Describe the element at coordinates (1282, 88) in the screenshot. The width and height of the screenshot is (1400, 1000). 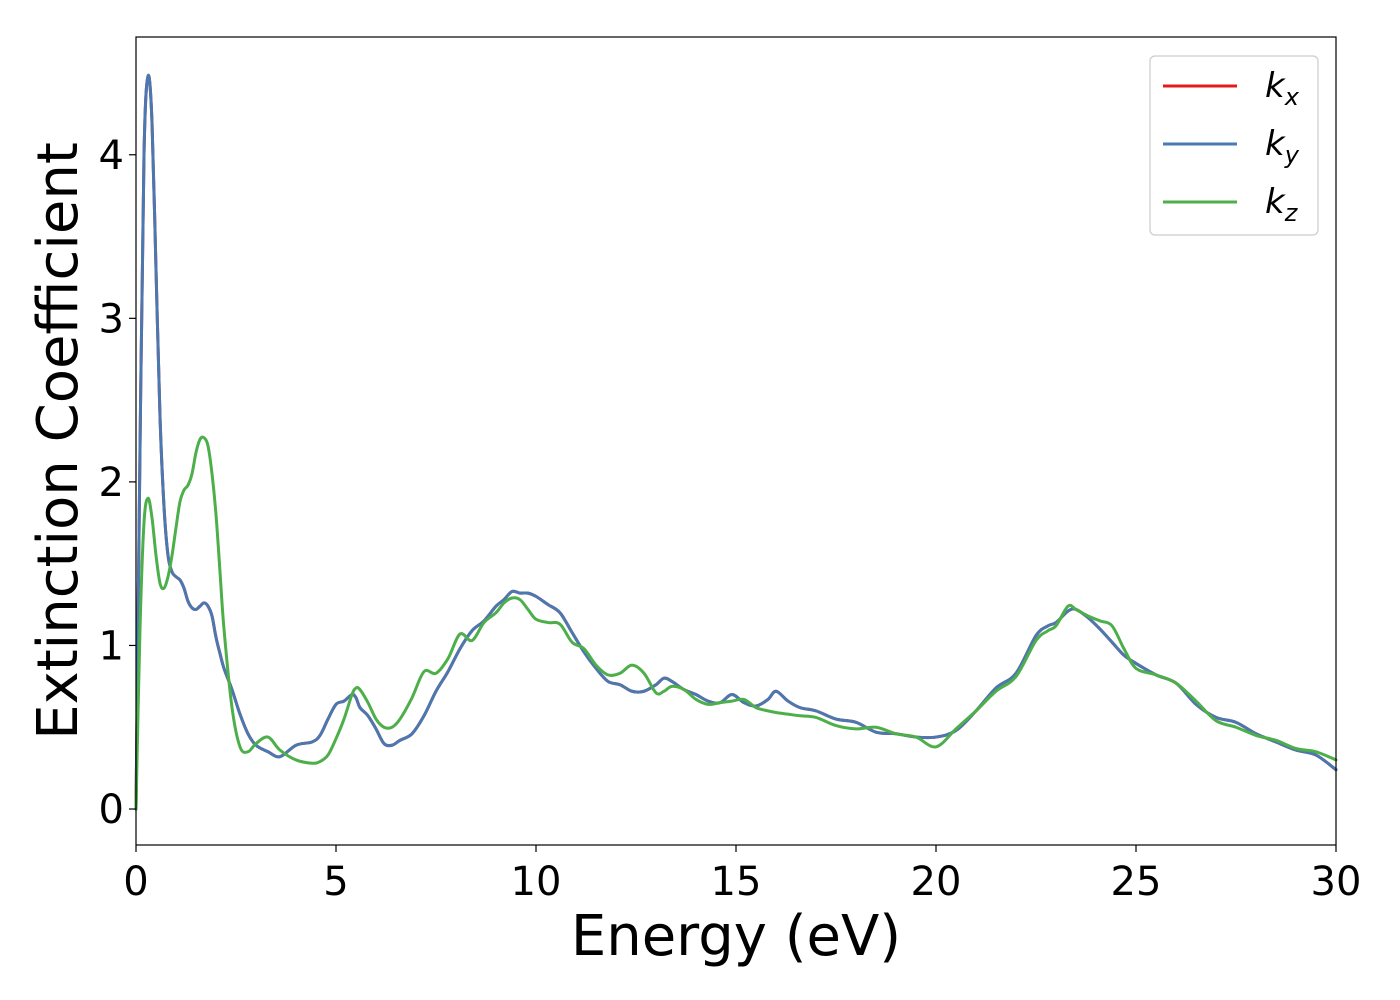
I see `legend-label-x: kx` at that location.